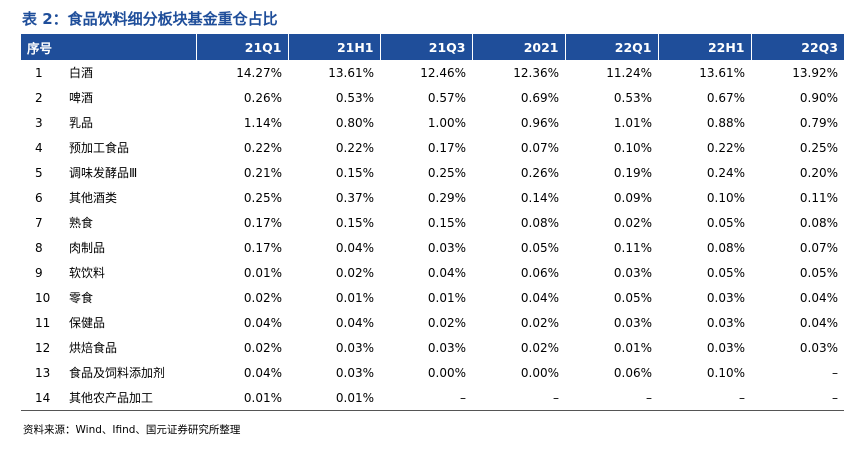  I want to click on row-index: 14, so click(45, 398).